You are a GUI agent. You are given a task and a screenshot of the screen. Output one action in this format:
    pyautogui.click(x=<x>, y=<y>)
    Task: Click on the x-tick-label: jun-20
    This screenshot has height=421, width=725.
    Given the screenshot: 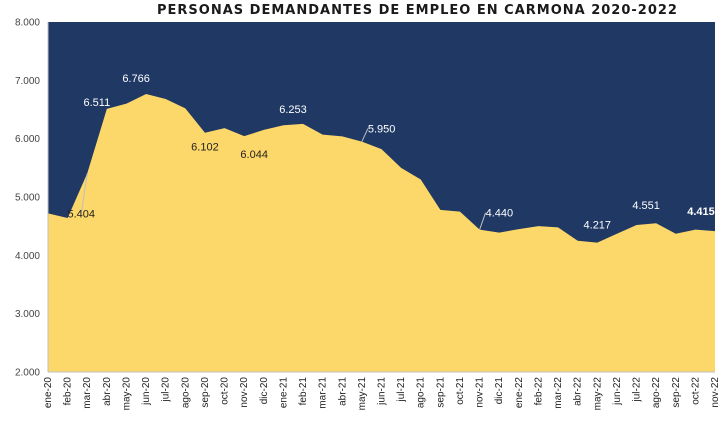 What is the action you would take?
    pyautogui.click(x=146, y=391)
    